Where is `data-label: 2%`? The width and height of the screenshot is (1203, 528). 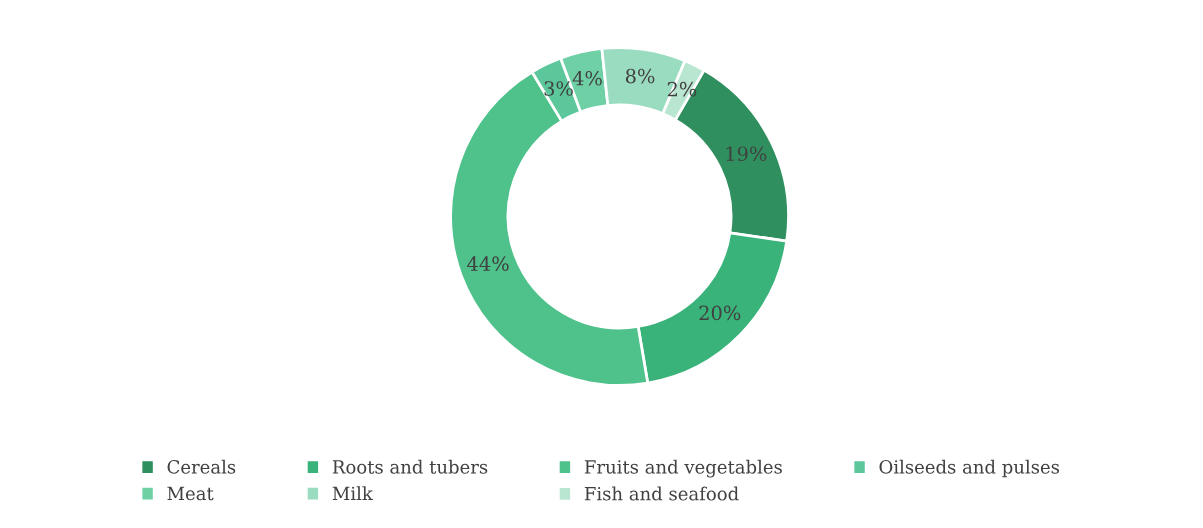
data-label: 2% is located at coordinates (682, 89).